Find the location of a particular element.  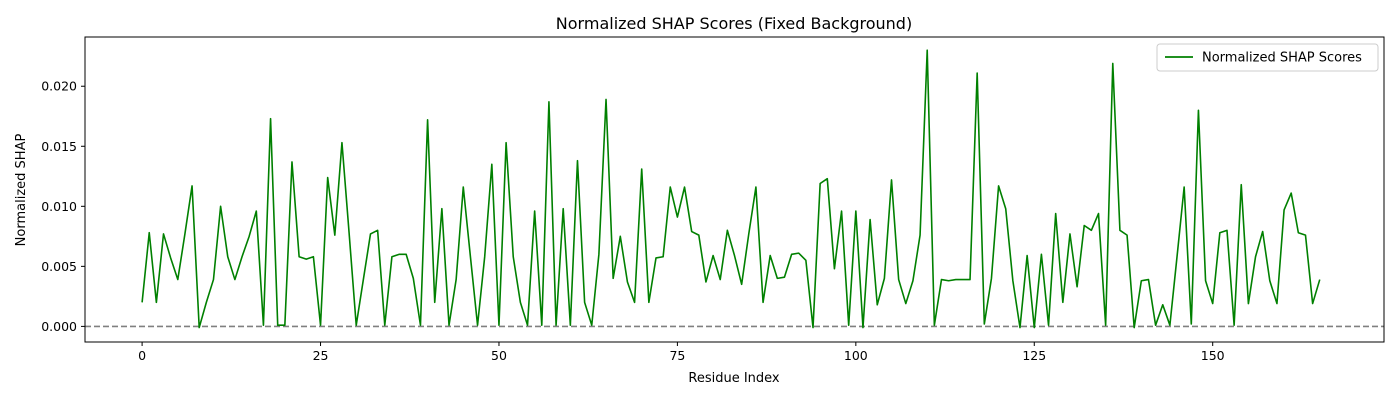

legend-label: Normalized SHAP Scores is located at coordinates (1282, 58).